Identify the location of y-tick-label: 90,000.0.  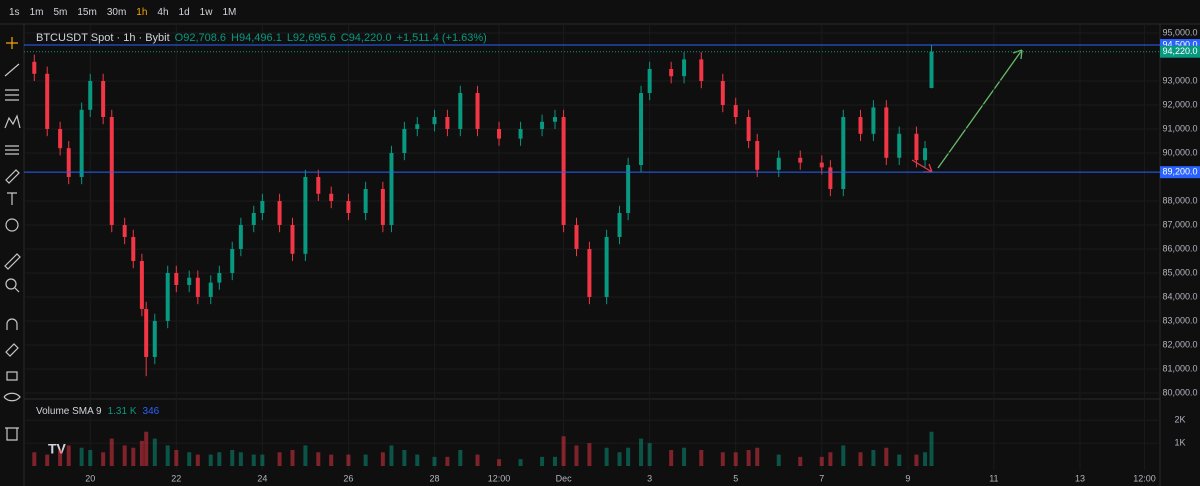
(1179, 152).